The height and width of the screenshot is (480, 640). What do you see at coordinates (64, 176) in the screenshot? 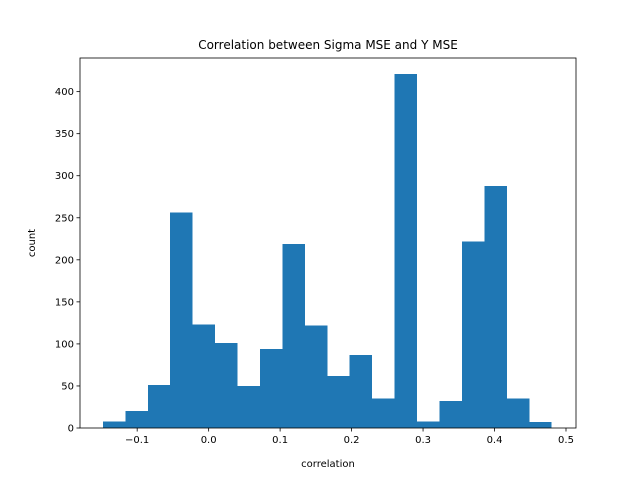
I see `y-tick-label: 300` at bounding box center [64, 176].